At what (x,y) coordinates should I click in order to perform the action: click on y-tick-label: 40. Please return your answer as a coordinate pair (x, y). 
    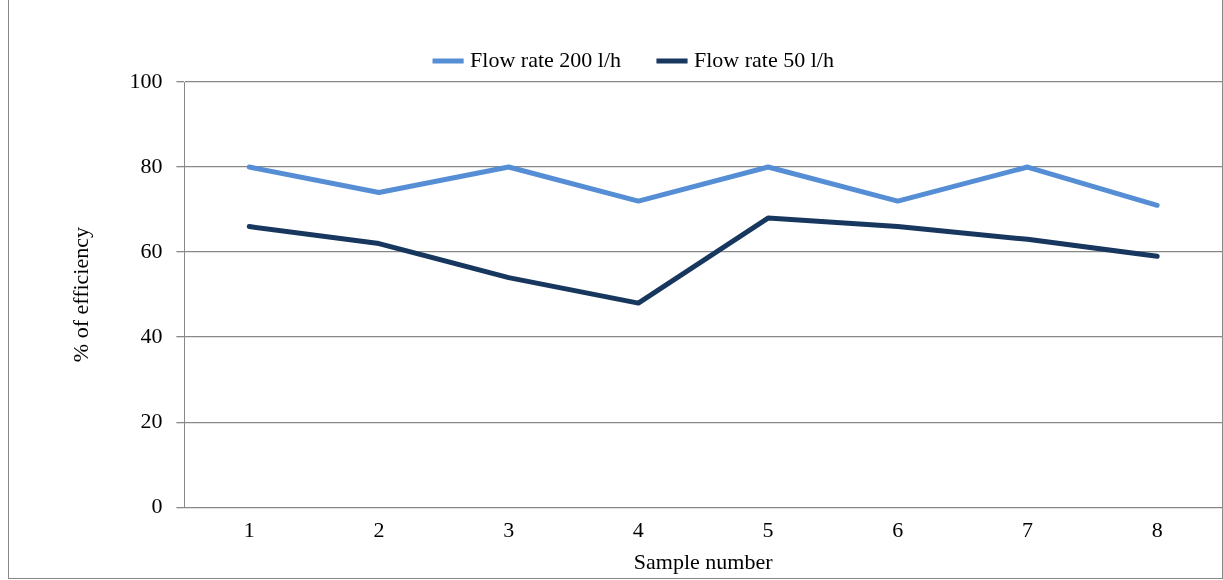
    Looking at the image, I should click on (151, 335).